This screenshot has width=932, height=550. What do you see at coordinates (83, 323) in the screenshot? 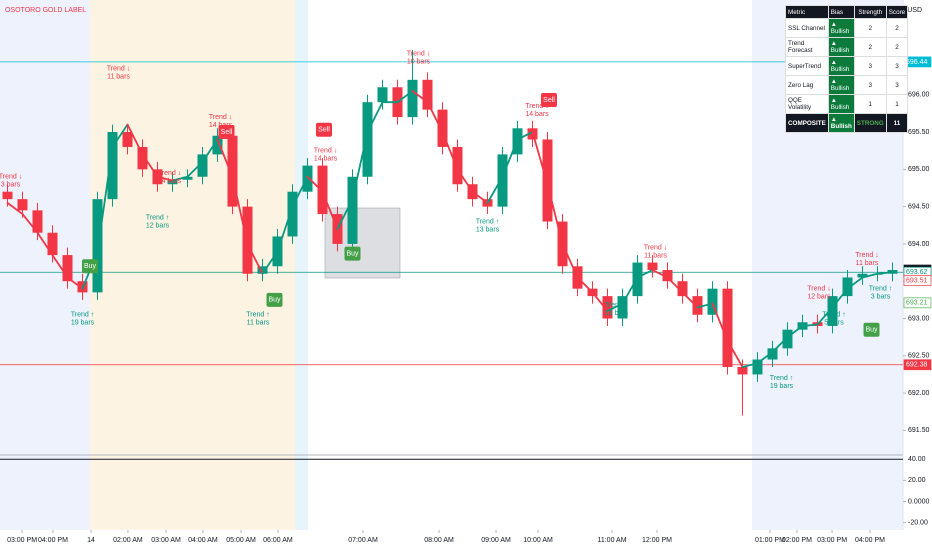
I see `trend-bars: 19 bars` at bounding box center [83, 323].